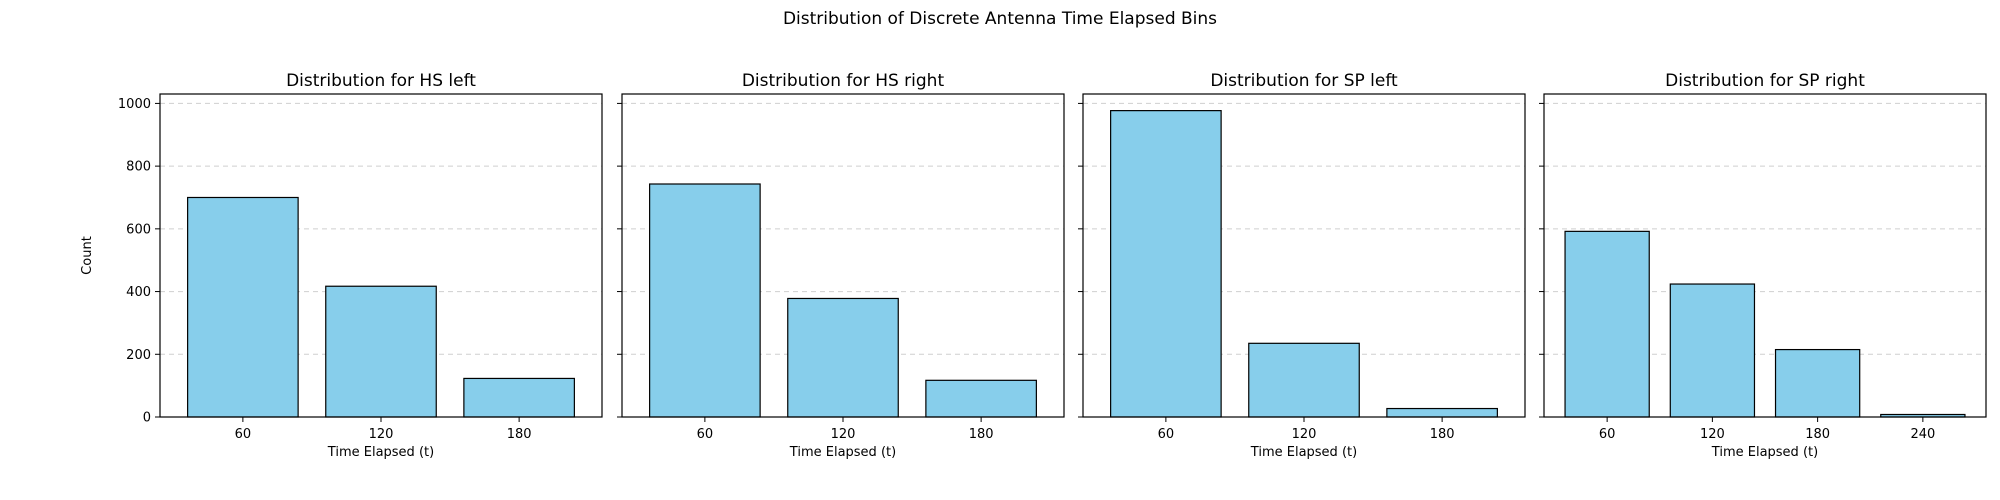  I want to click on y-tick-label: 0, so click(147, 418).